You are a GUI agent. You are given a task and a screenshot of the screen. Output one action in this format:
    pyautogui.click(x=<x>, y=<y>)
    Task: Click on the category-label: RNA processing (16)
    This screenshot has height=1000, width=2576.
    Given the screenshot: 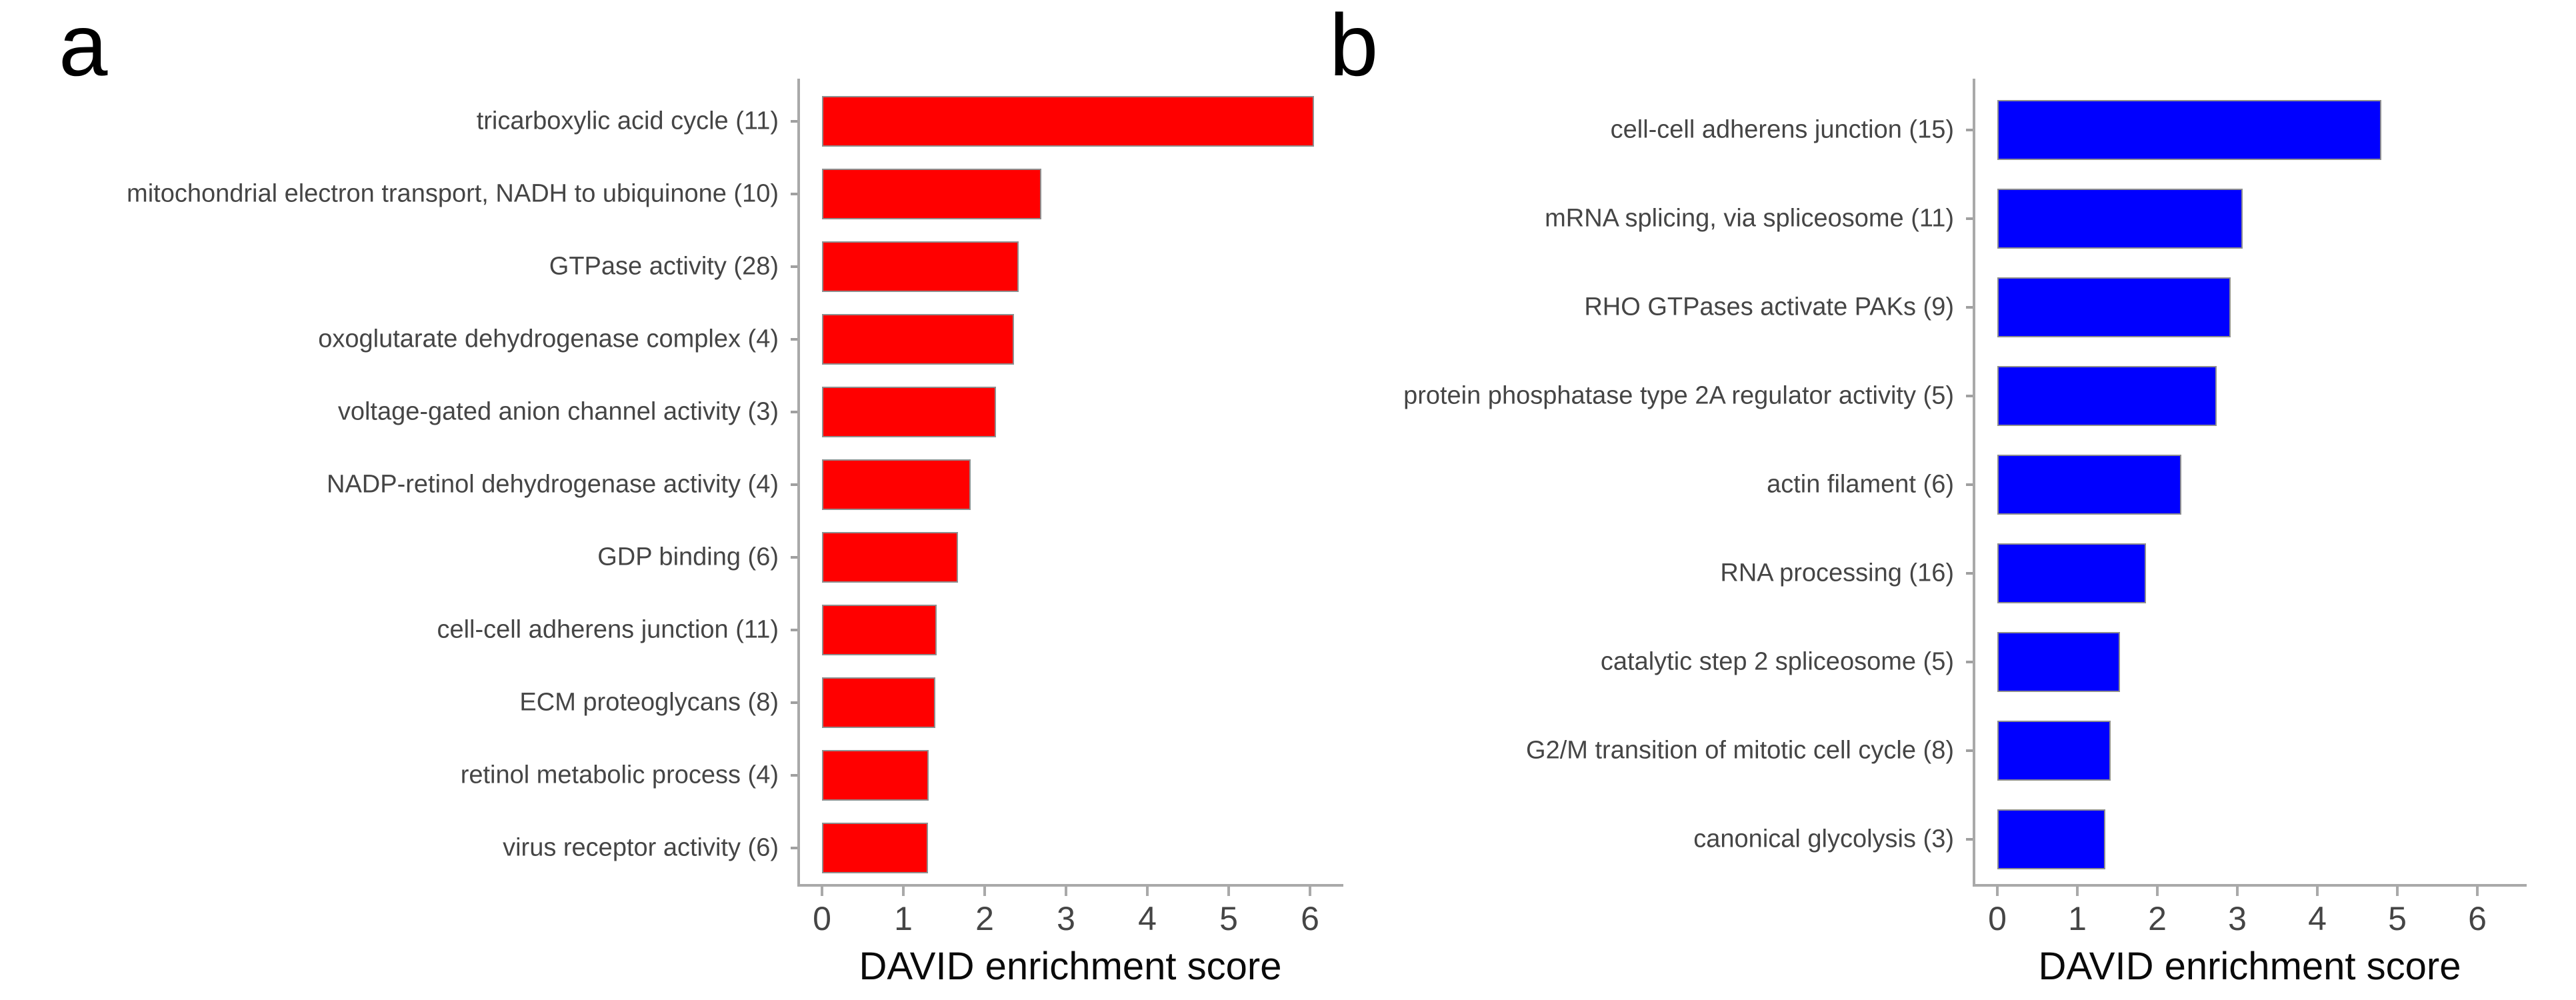 What is the action you would take?
    pyautogui.click(x=1837, y=573)
    